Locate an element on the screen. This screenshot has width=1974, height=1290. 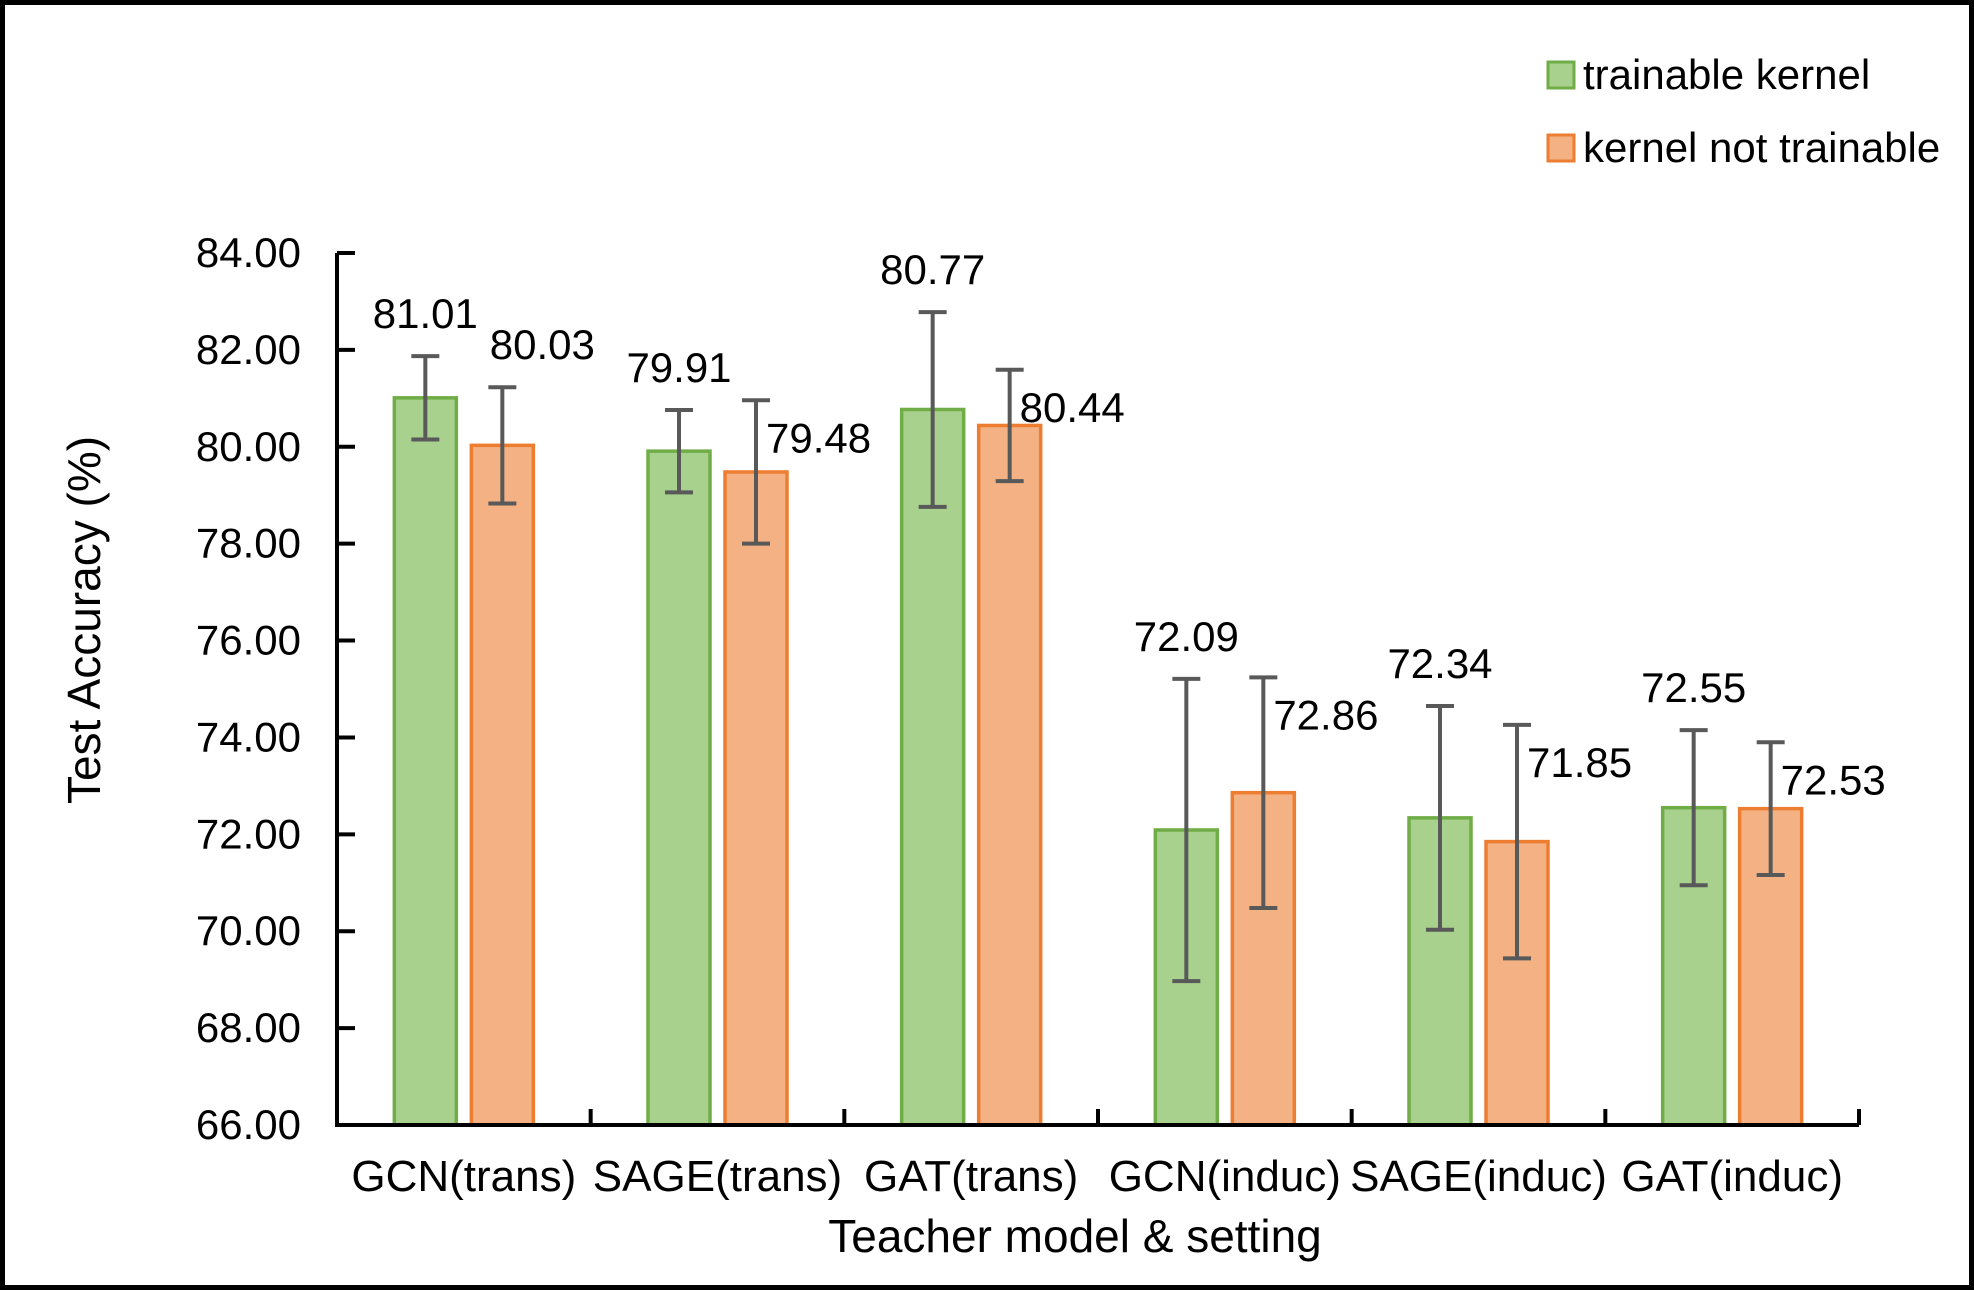
legend-label-trainable-kernel: trainable kernel is located at coordinates (1726, 74).